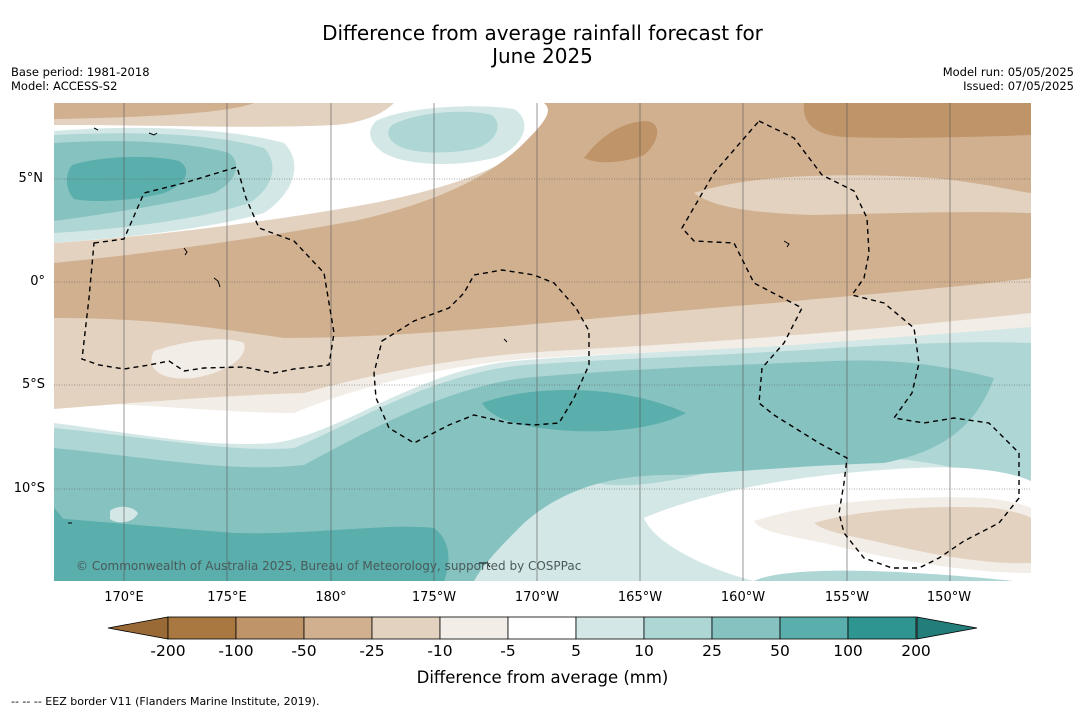 This screenshot has width=1085, height=713. Describe the element at coordinates (1008, 72) in the screenshot. I see `model-run-text: Model run: 05/05/2025` at that location.